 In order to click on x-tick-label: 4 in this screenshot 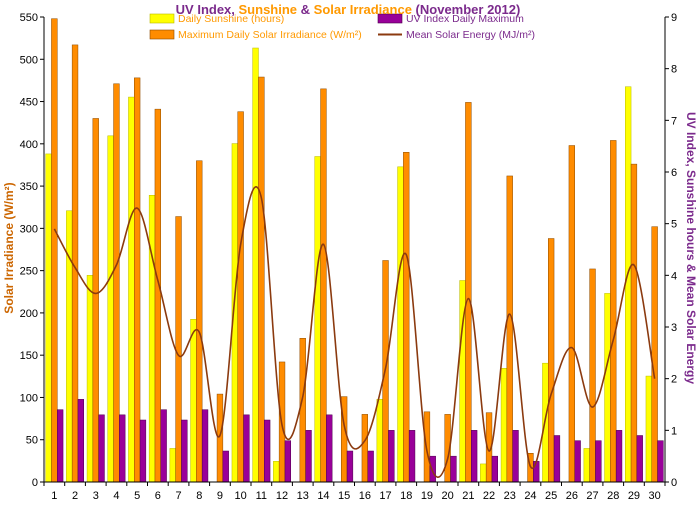, I will do `click(116, 496)`.